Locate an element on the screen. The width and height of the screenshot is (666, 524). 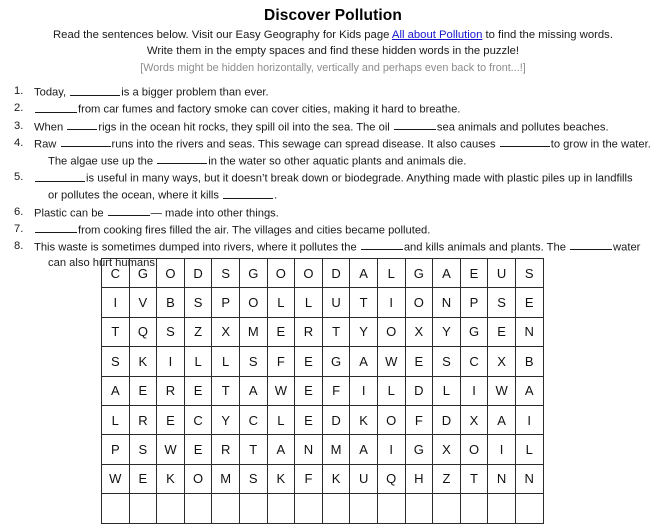
word-search-cell: Q is located at coordinates (391, 479).